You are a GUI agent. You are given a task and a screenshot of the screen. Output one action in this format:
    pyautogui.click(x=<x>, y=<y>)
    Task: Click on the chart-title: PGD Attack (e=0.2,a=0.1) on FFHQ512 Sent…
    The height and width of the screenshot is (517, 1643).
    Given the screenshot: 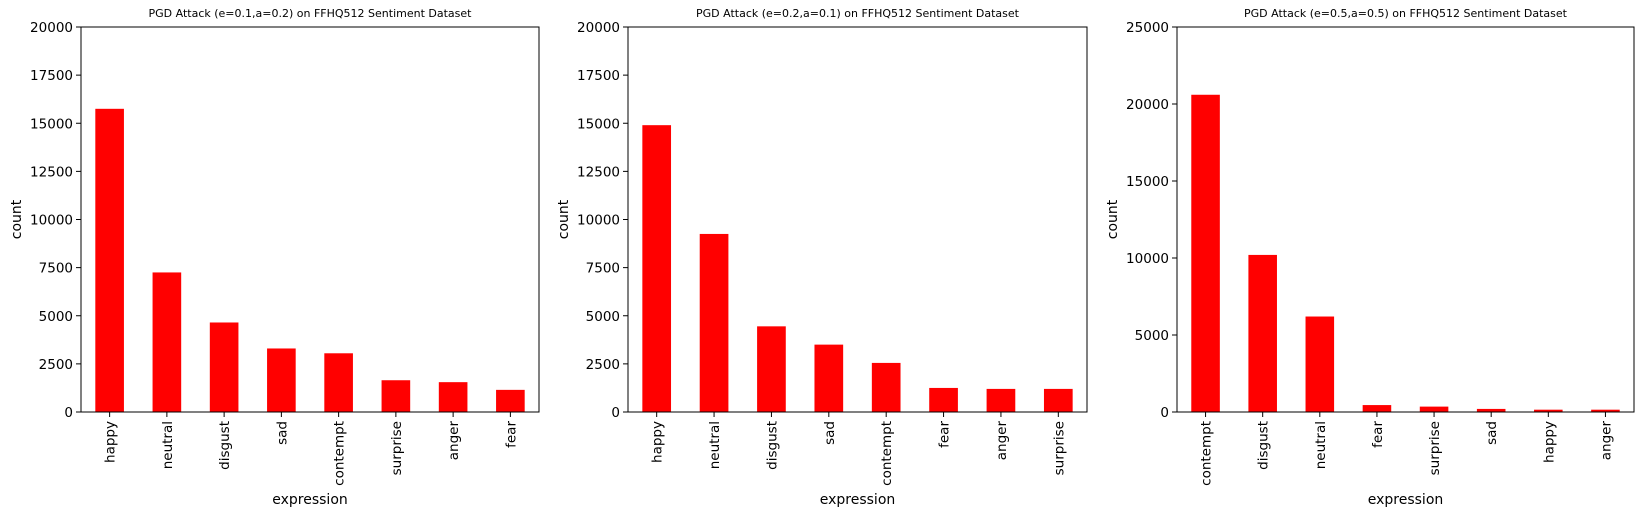 What is the action you would take?
    pyautogui.click(x=858, y=13)
    